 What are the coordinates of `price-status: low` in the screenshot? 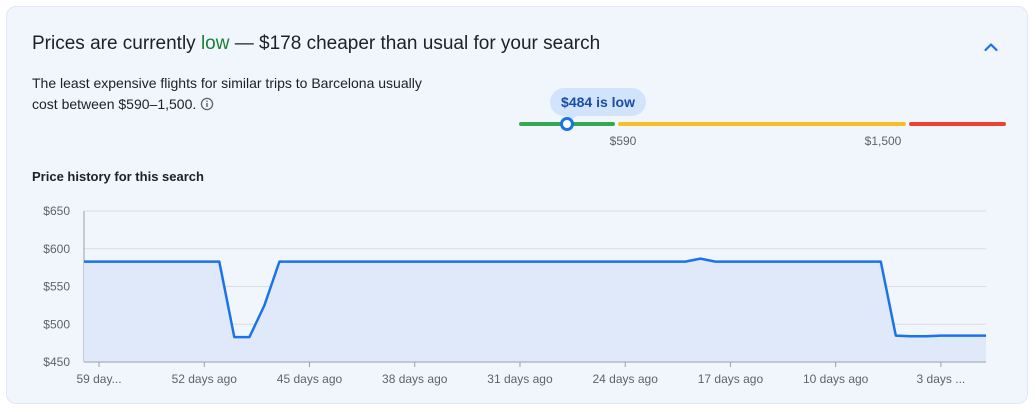 It's located at (215, 43).